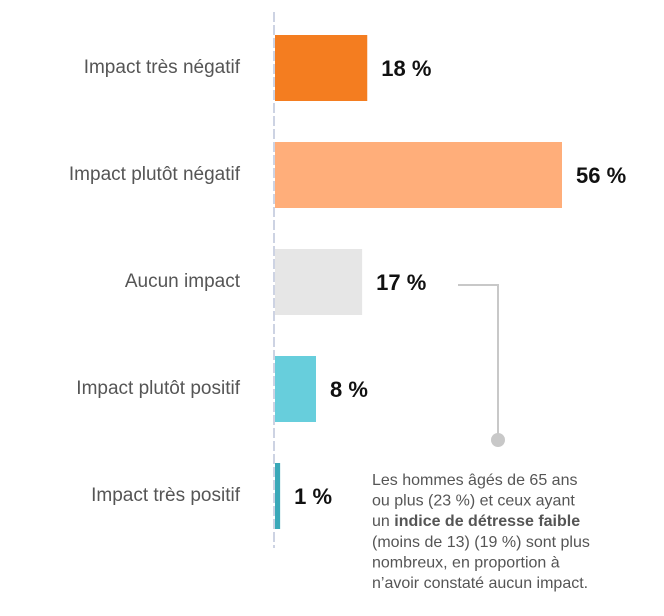 Image resolution: width=664 pixels, height=616 pixels. I want to click on annotation-text: un, so click(383, 521).